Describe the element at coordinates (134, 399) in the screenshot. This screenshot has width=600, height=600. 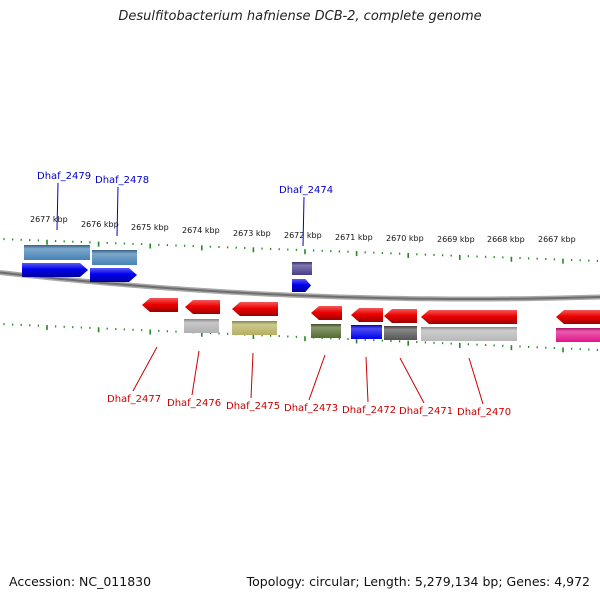
I see `gene-label-reverse: Dhaf_2477` at that location.